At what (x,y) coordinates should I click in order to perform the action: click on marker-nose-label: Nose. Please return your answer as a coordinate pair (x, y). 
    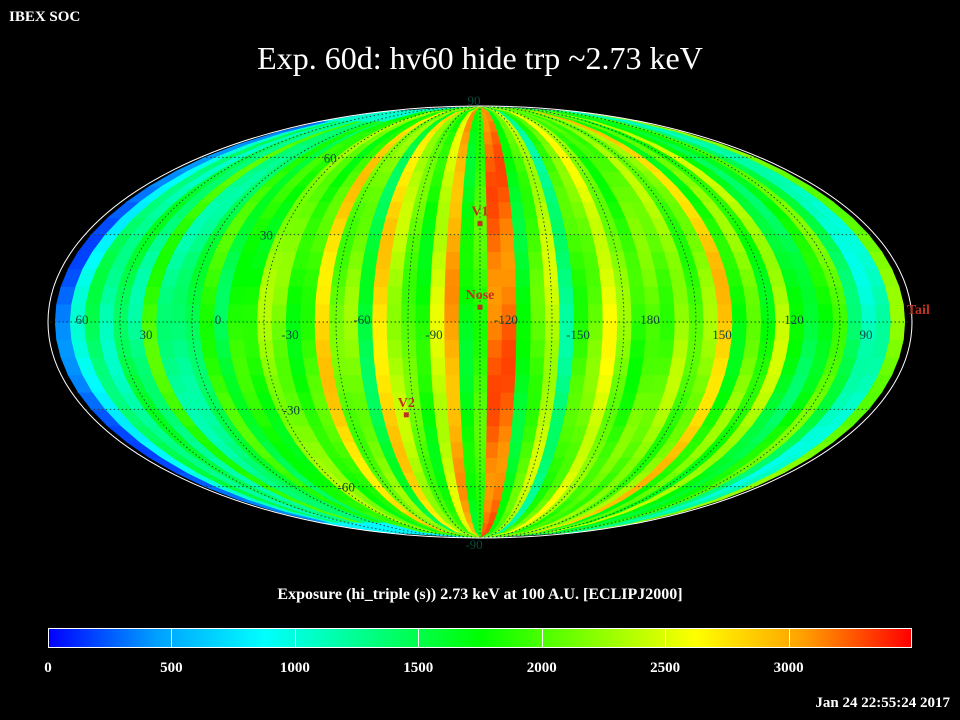
    Looking at the image, I should click on (480, 295).